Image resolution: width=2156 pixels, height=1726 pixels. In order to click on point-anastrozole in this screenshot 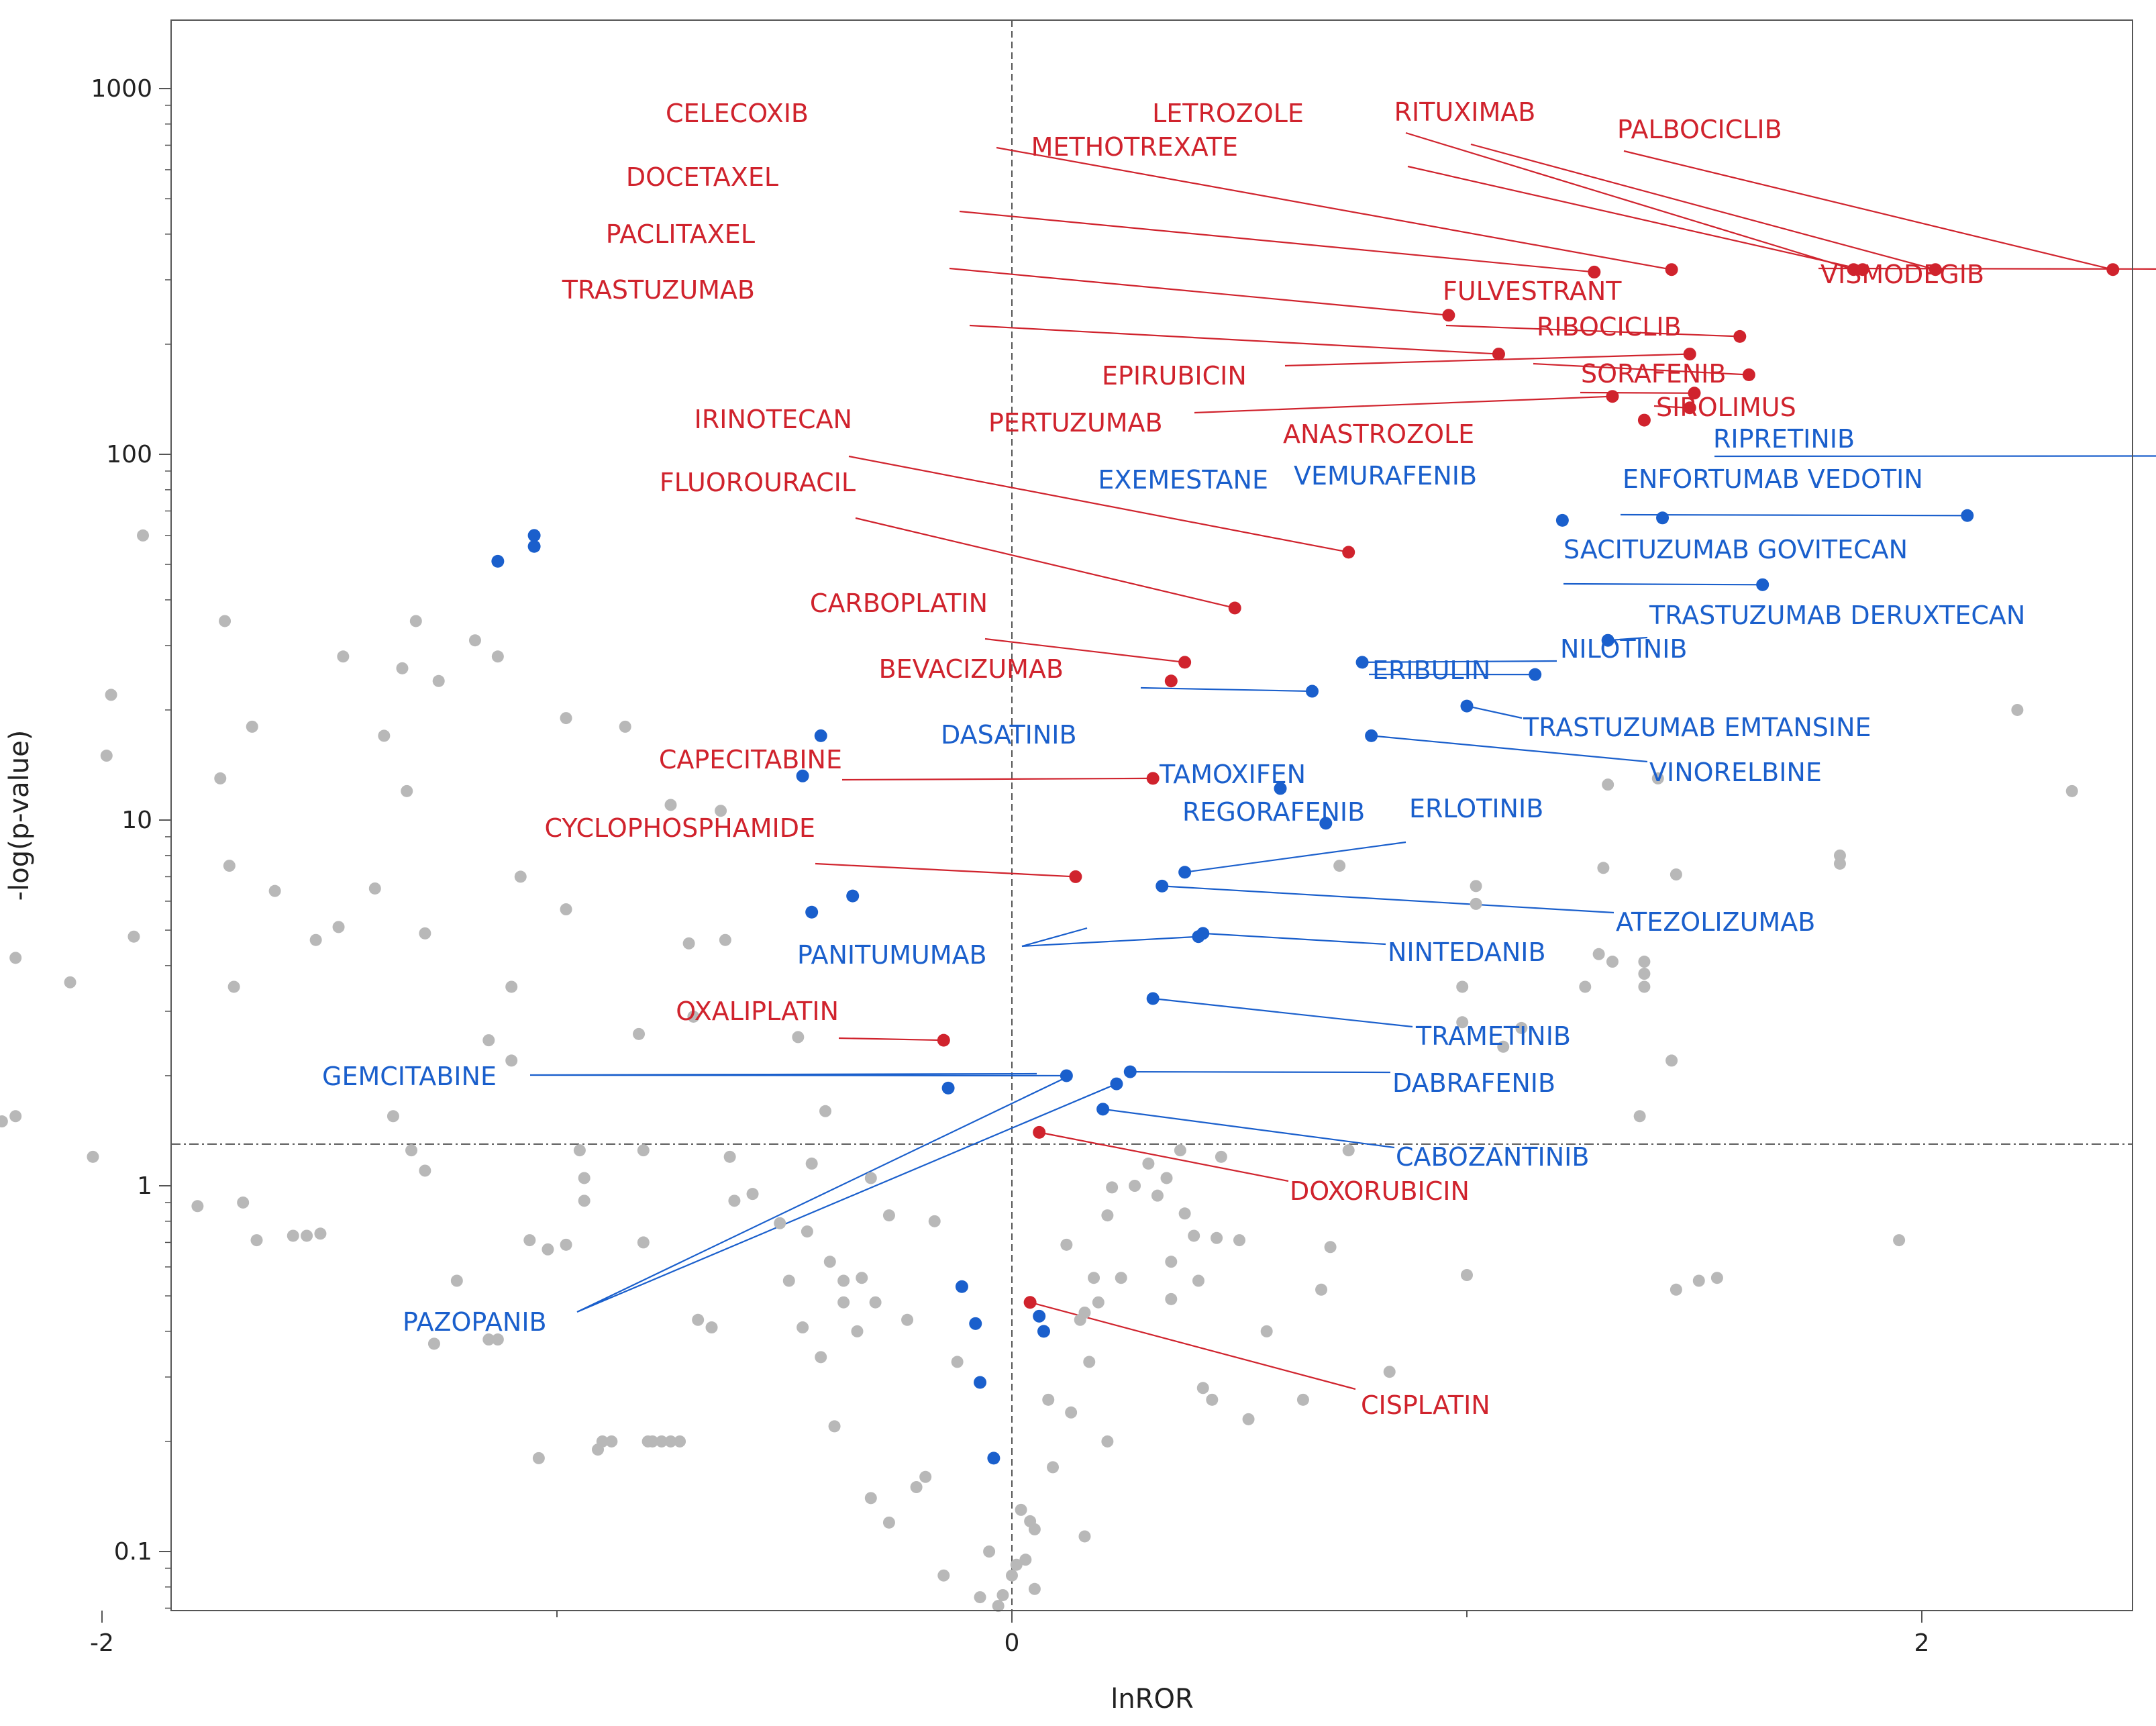, I will do `click(1644, 420)`.